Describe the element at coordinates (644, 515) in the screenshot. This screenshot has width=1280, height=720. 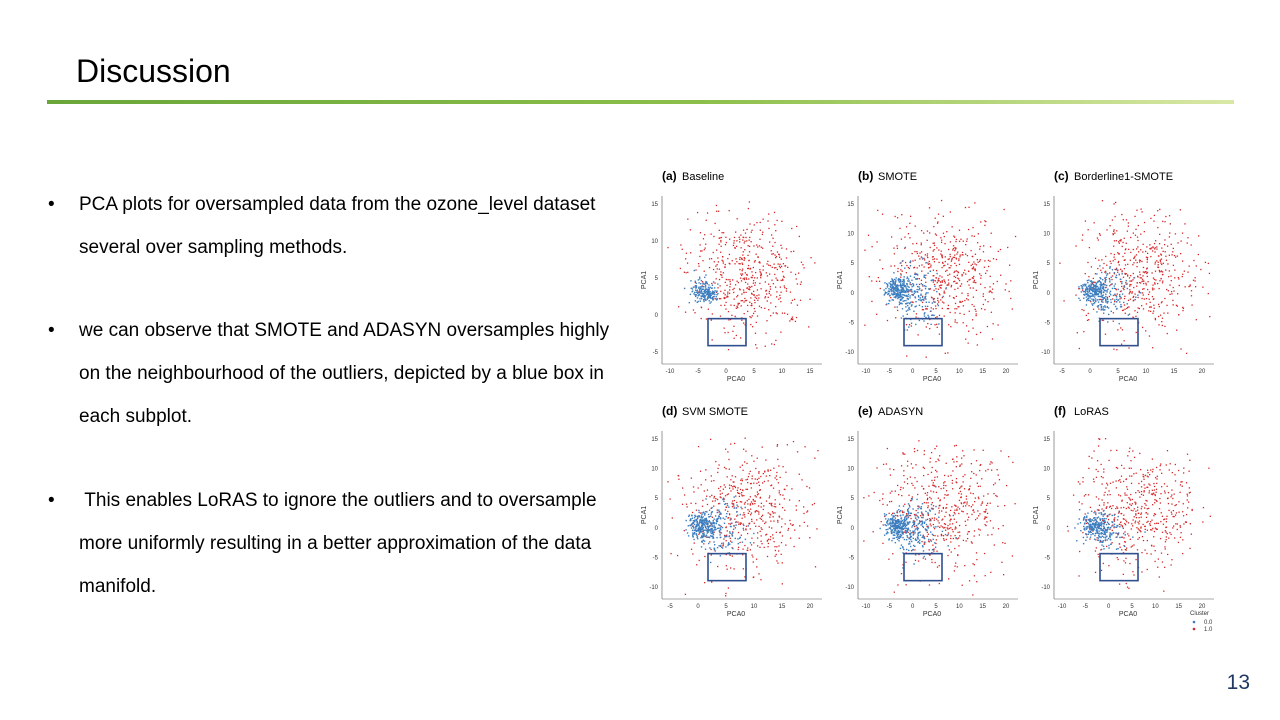
I see `y-axis-label: PCA1` at that location.